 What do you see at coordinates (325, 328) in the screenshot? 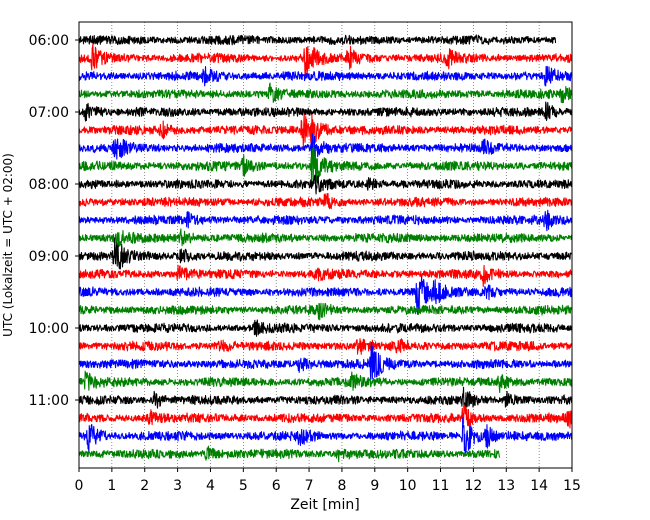
I see `trace-1000-black` at bounding box center [325, 328].